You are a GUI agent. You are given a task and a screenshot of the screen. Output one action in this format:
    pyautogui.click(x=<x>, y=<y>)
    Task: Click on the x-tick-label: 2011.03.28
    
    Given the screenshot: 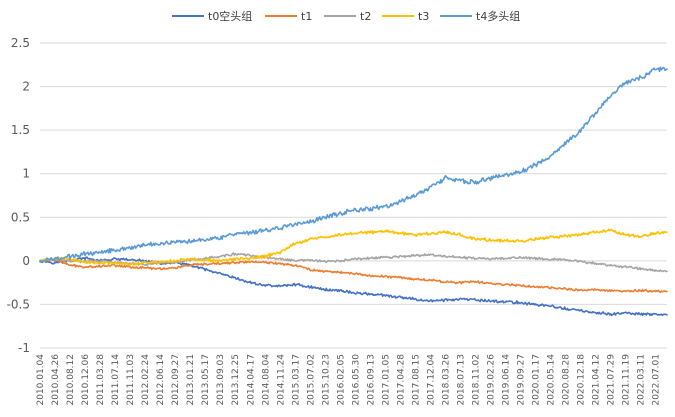 What is the action you would take?
    pyautogui.click(x=101, y=380)
    